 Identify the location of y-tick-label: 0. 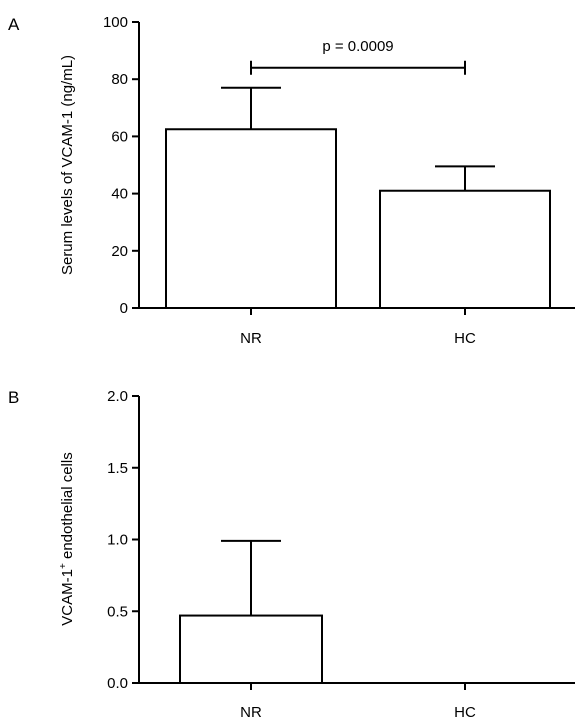
(124, 308).